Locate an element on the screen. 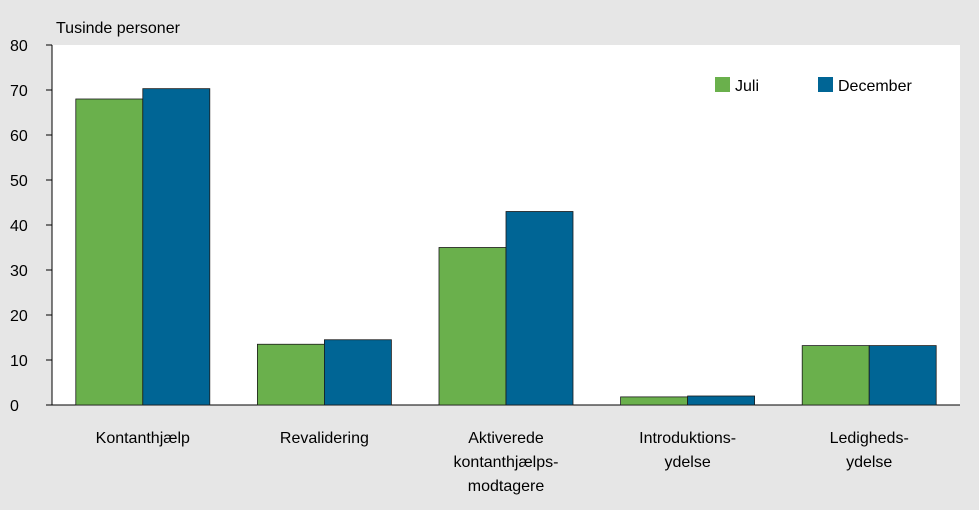 The height and width of the screenshot is (510, 979). y-tick-label: 10 is located at coordinates (19, 361).